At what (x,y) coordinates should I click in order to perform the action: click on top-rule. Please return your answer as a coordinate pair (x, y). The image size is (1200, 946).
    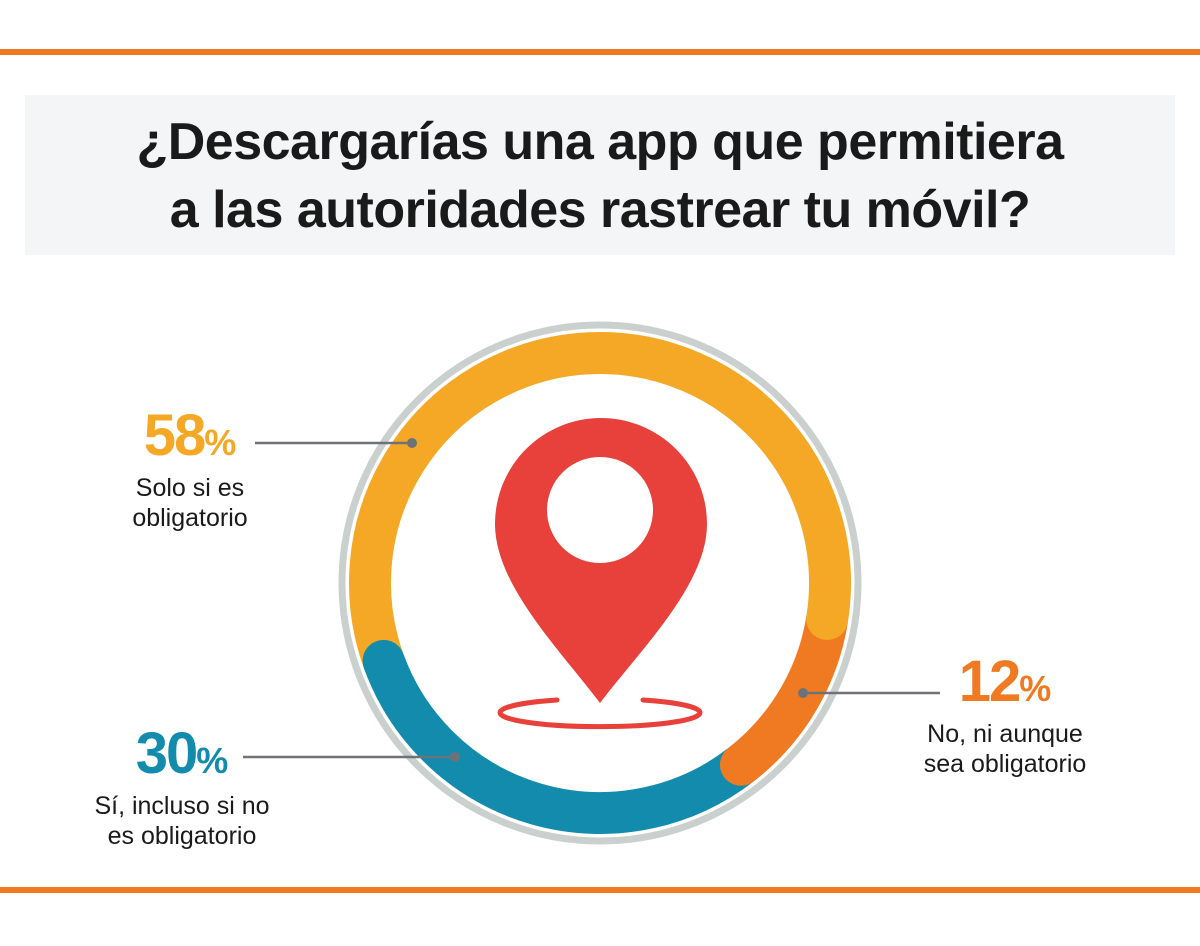
    Looking at the image, I should click on (600, 52).